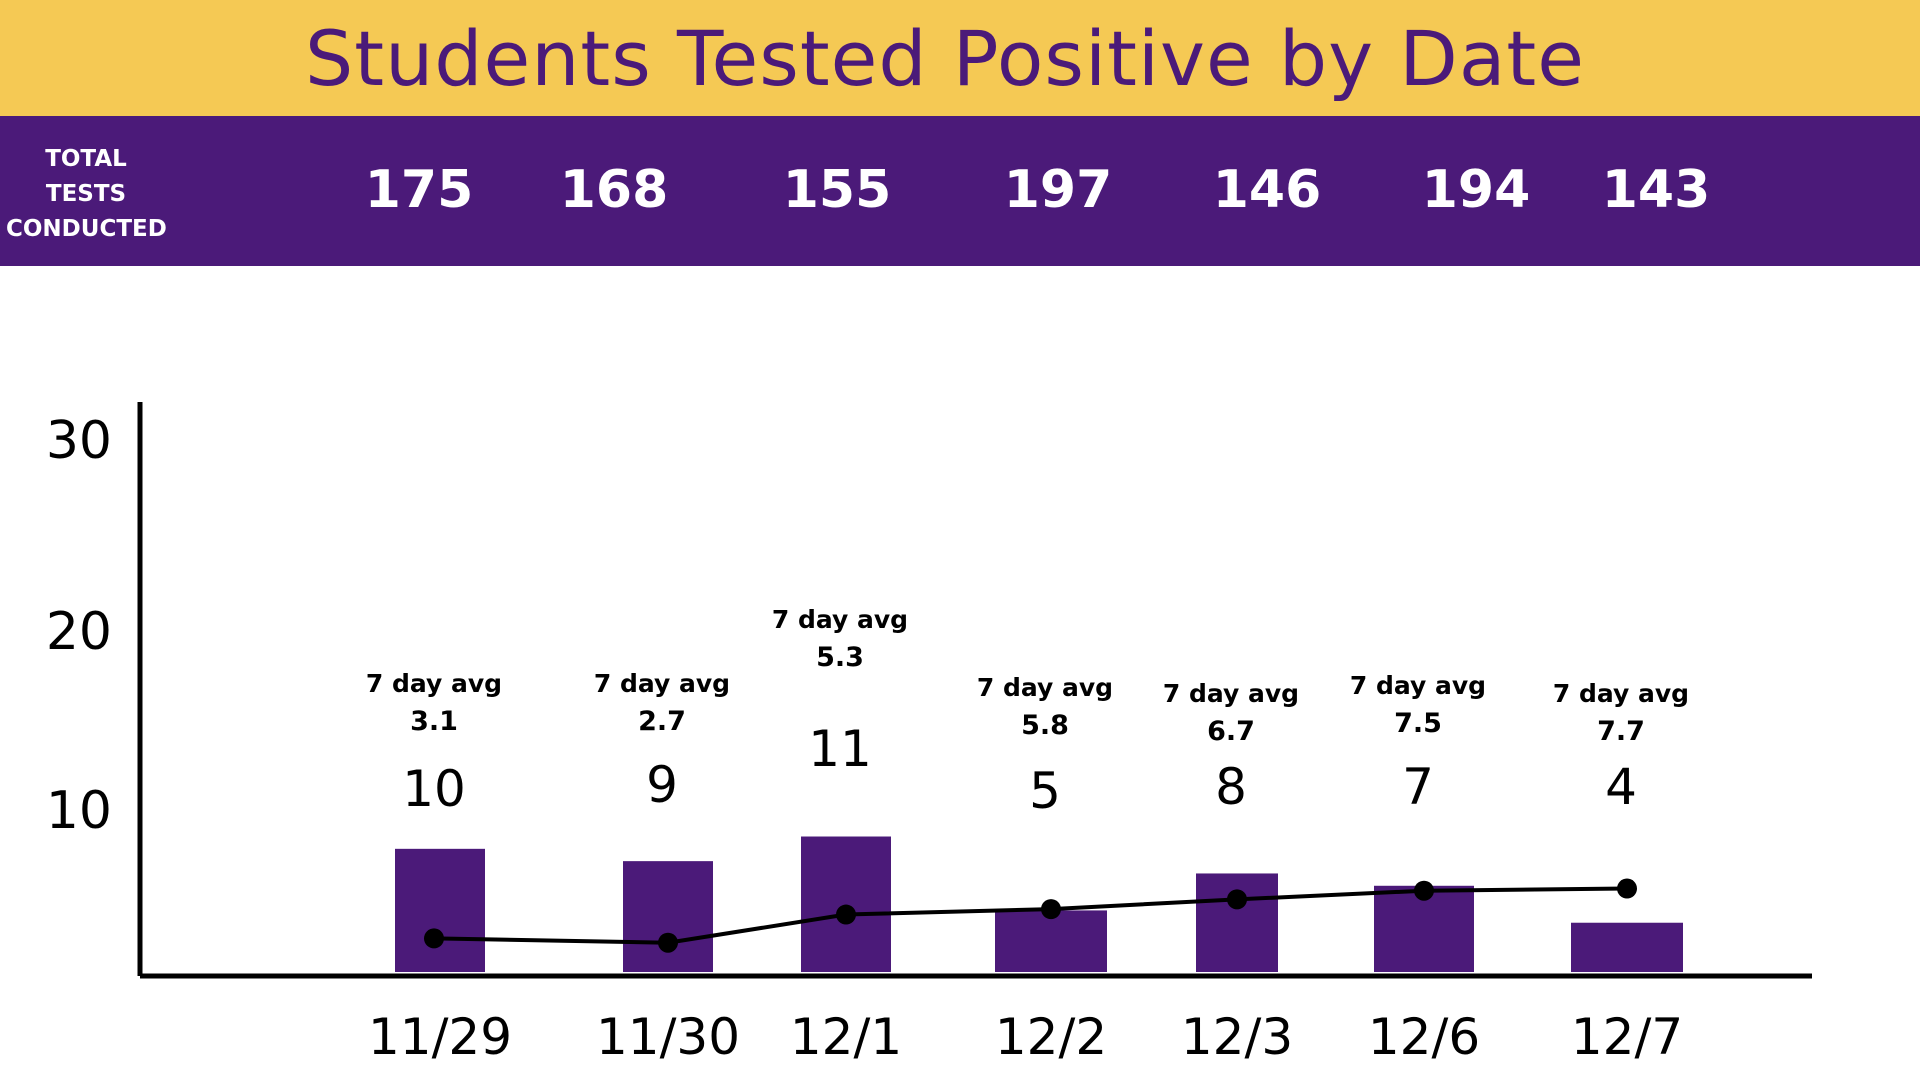 Image resolution: width=1920 pixels, height=1080 pixels. What do you see at coordinates (1621, 731) in the screenshot?
I see `avg-value-label: 7.7` at bounding box center [1621, 731].